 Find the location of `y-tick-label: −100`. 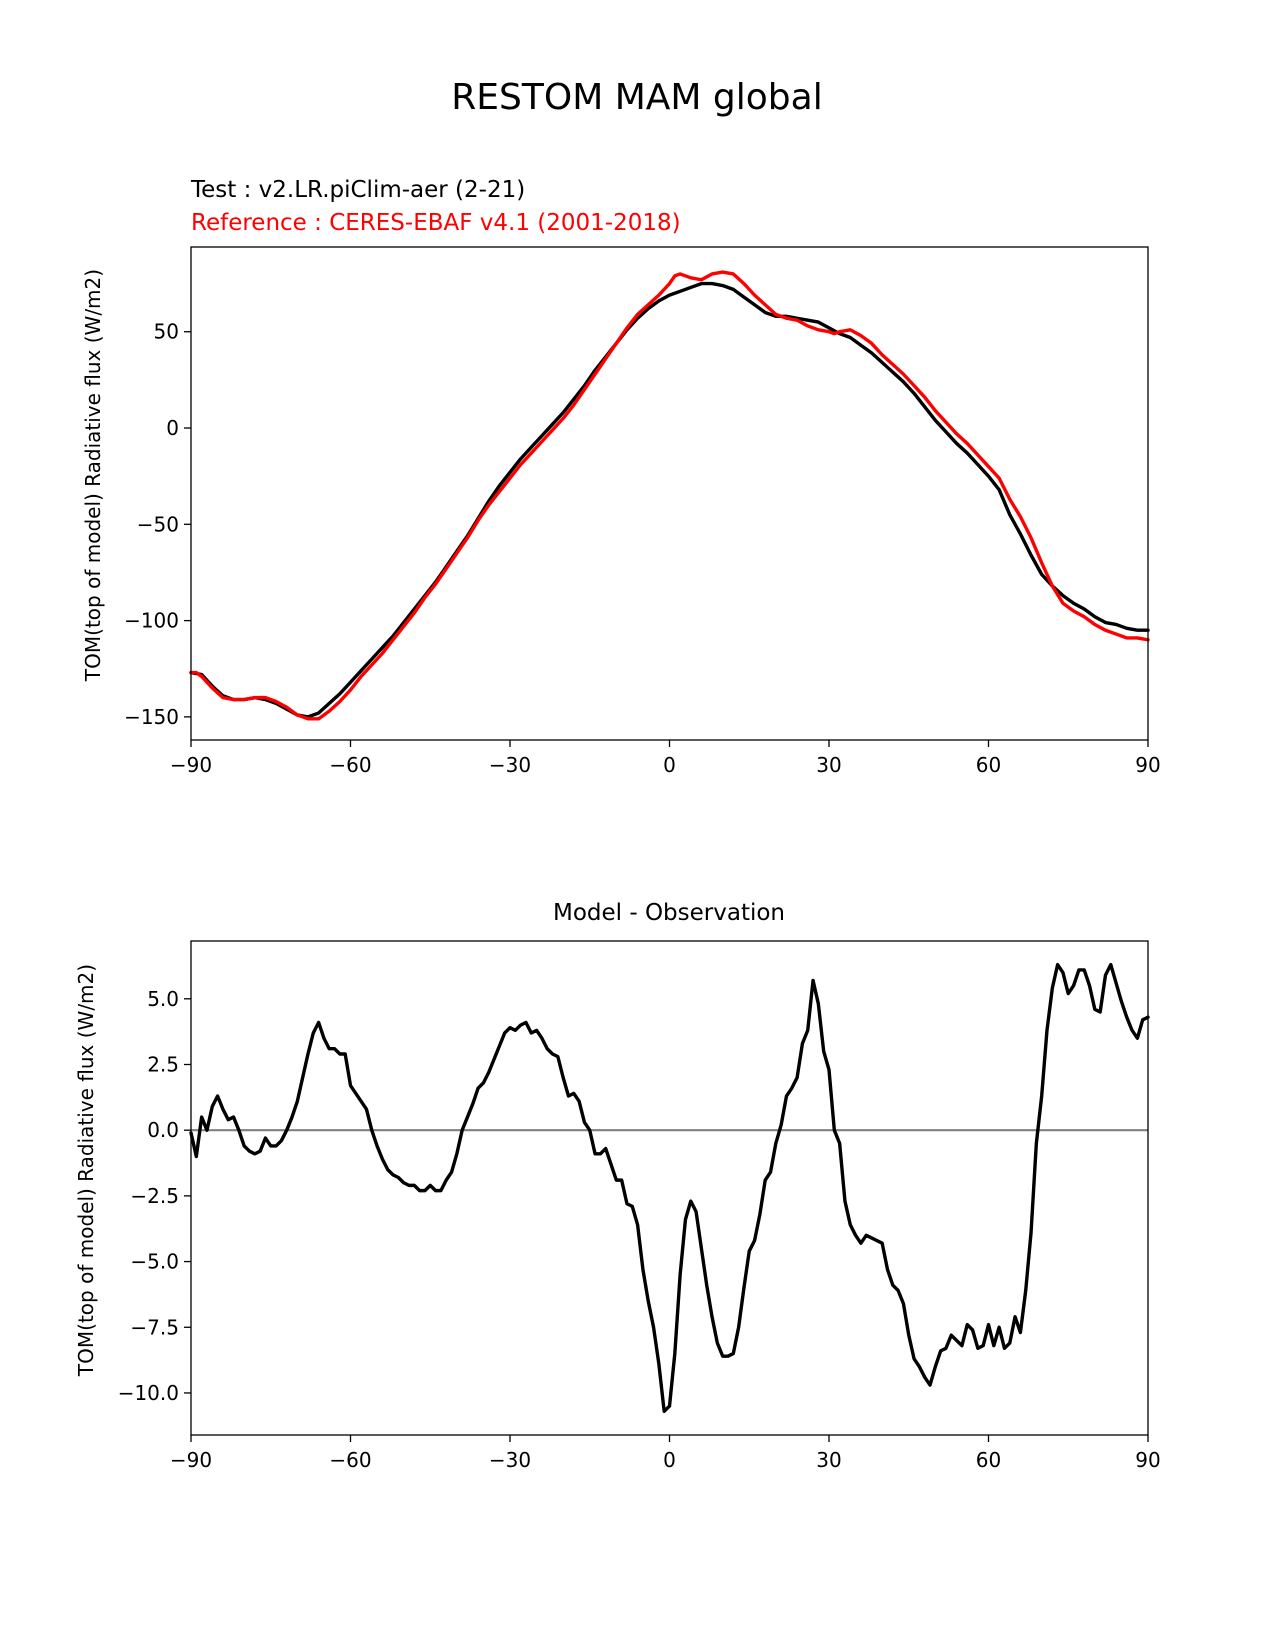

y-tick-label: −100 is located at coordinates (151, 621).